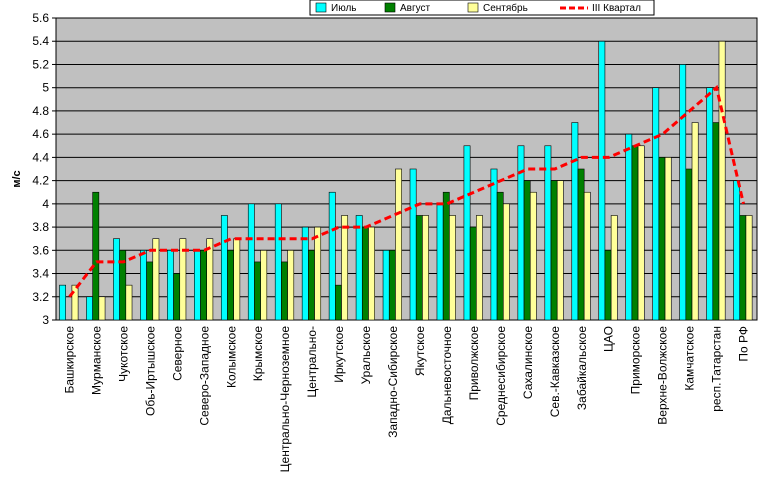 The width and height of the screenshot is (777, 479). What do you see at coordinates (17, 178) in the screenshot?
I see `y-axis-label: м/с` at bounding box center [17, 178].